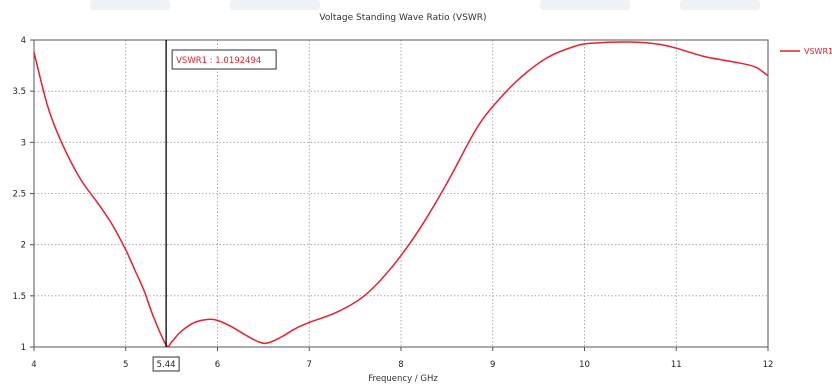 The image size is (832, 385). I want to click on x-axis-label: Frequency / GHz, so click(403, 379).